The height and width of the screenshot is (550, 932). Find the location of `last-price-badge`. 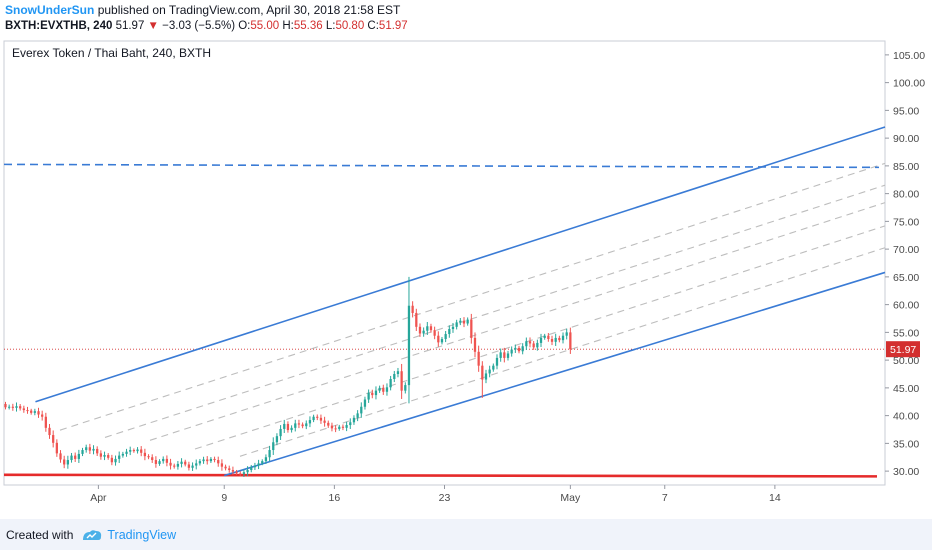

last-price-badge is located at coordinates (903, 349).